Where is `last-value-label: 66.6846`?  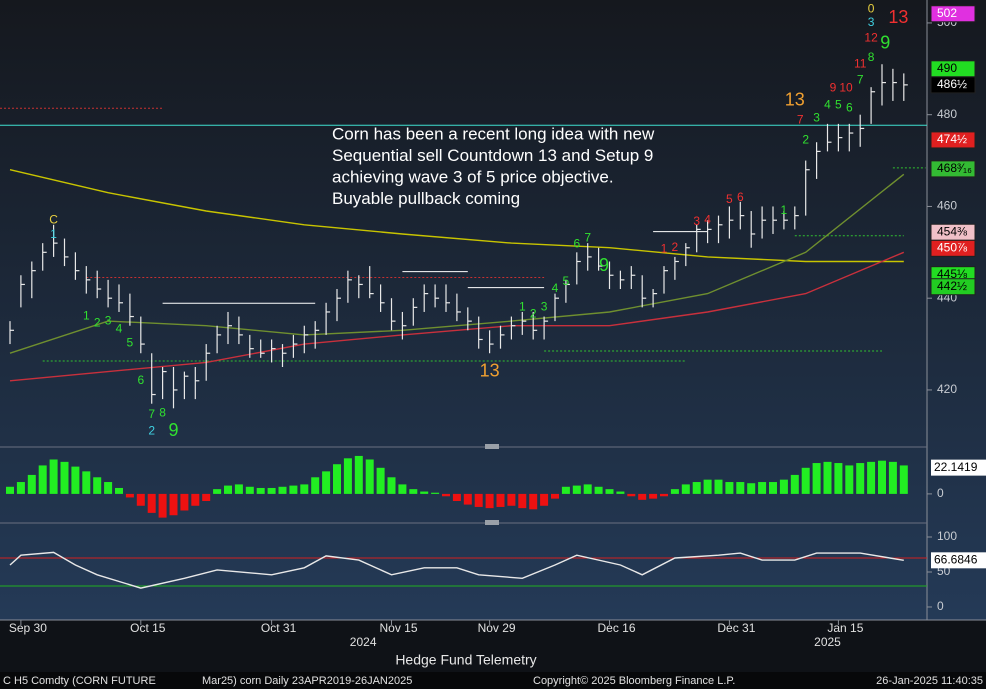 last-value-label: 66.6846 is located at coordinates (956, 559).